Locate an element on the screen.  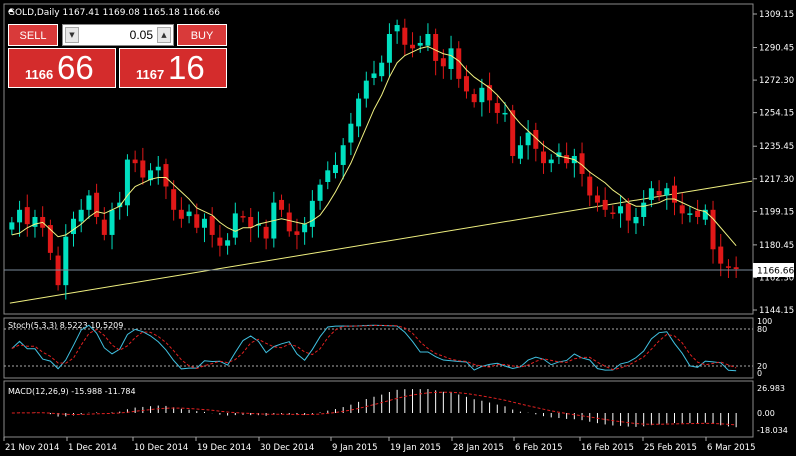
price-tick-label: 1199.15 is located at coordinates (776, 212).